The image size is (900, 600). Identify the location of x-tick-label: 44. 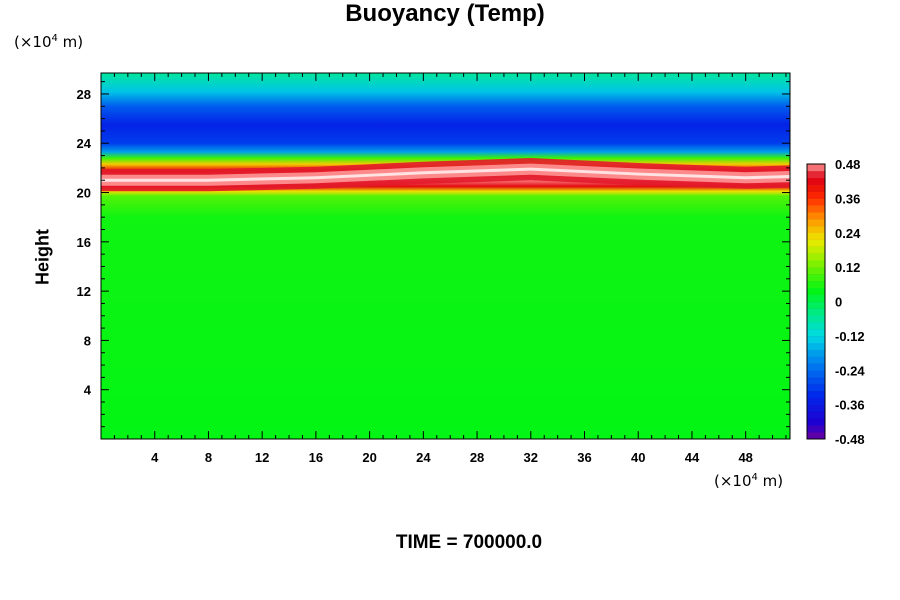
(692, 457).